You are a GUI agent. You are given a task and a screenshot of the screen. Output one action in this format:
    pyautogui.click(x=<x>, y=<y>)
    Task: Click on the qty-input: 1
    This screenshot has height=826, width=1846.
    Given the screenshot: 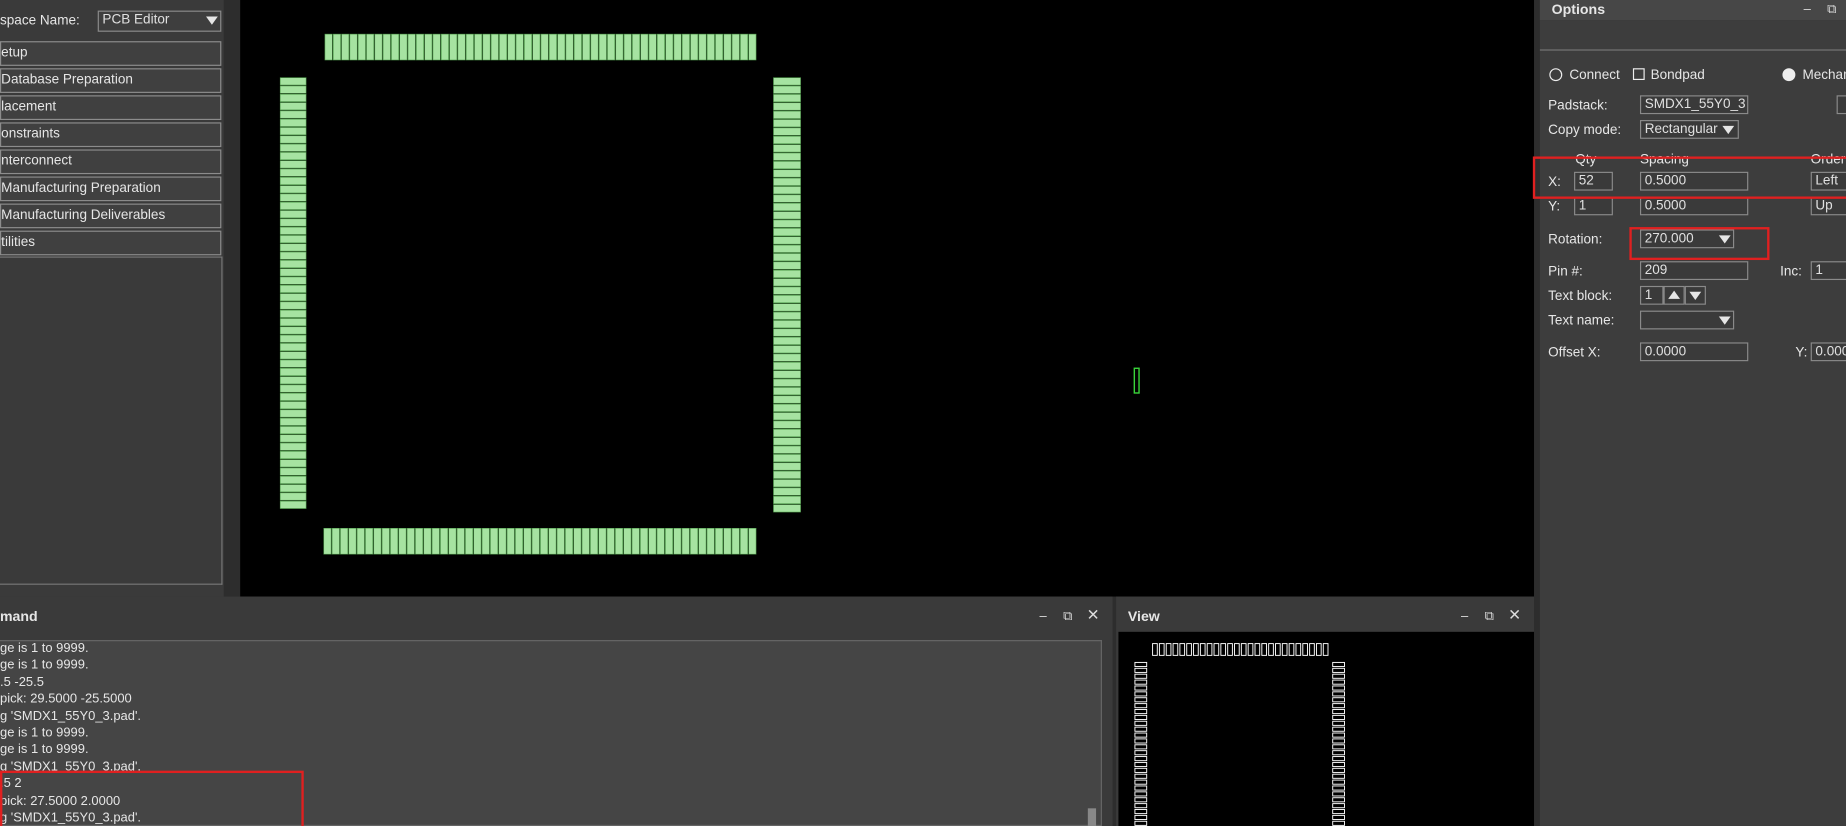 What is the action you would take?
    pyautogui.click(x=1593, y=206)
    